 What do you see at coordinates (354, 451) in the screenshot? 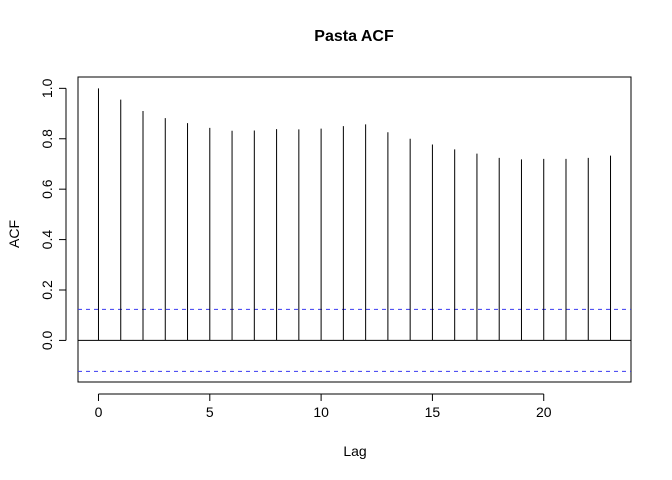
I see `x-axis-label: Lag` at bounding box center [354, 451].